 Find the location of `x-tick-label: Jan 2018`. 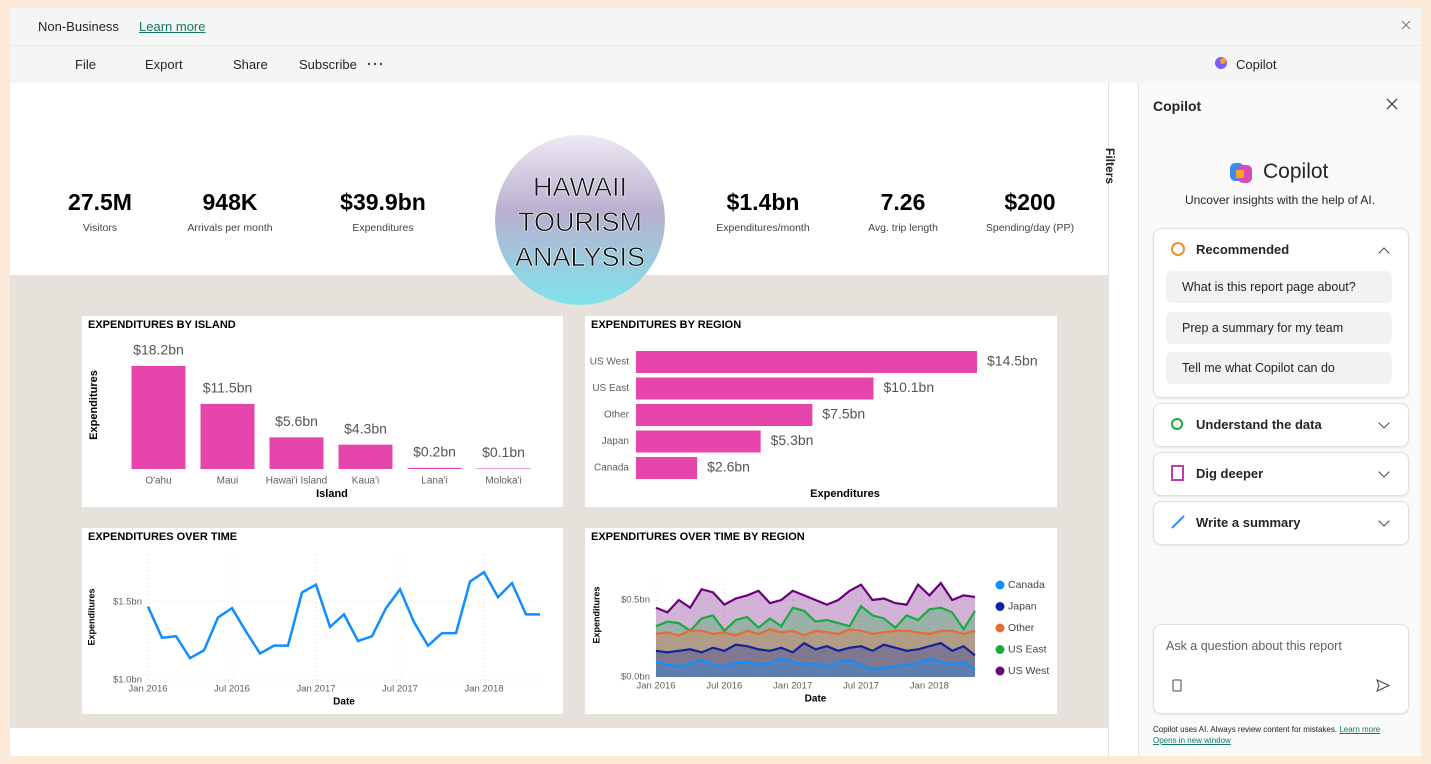

x-tick-label: Jan 2018 is located at coordinates (483, 689).